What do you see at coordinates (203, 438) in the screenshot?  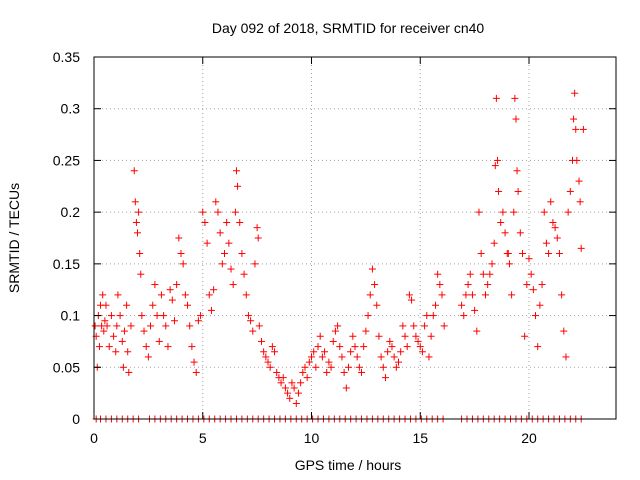 I see `x-tick-label: 5` at bounding box center [203, 438].